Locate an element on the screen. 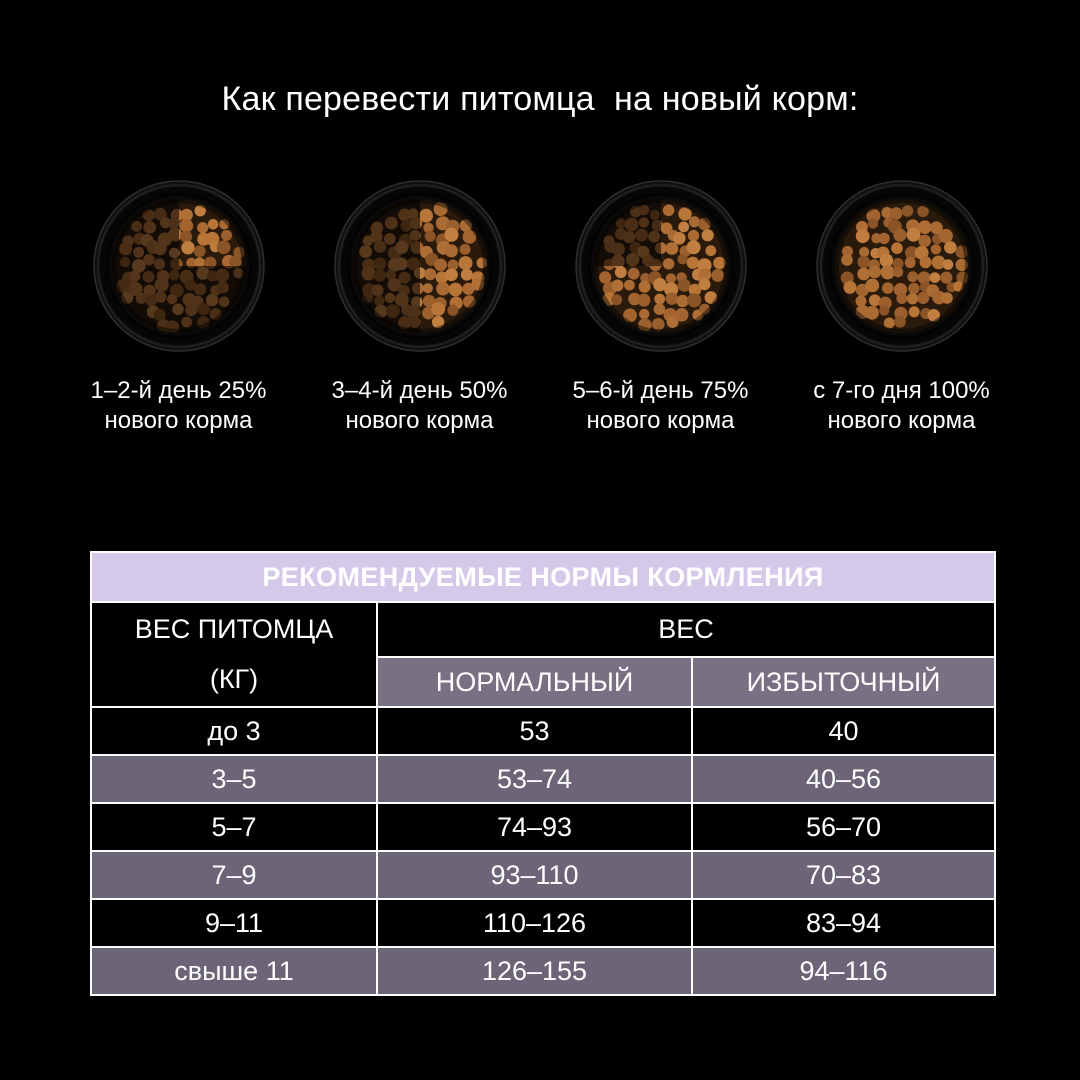  cell-normal: 93–110 is located at coordinates (534, 875).